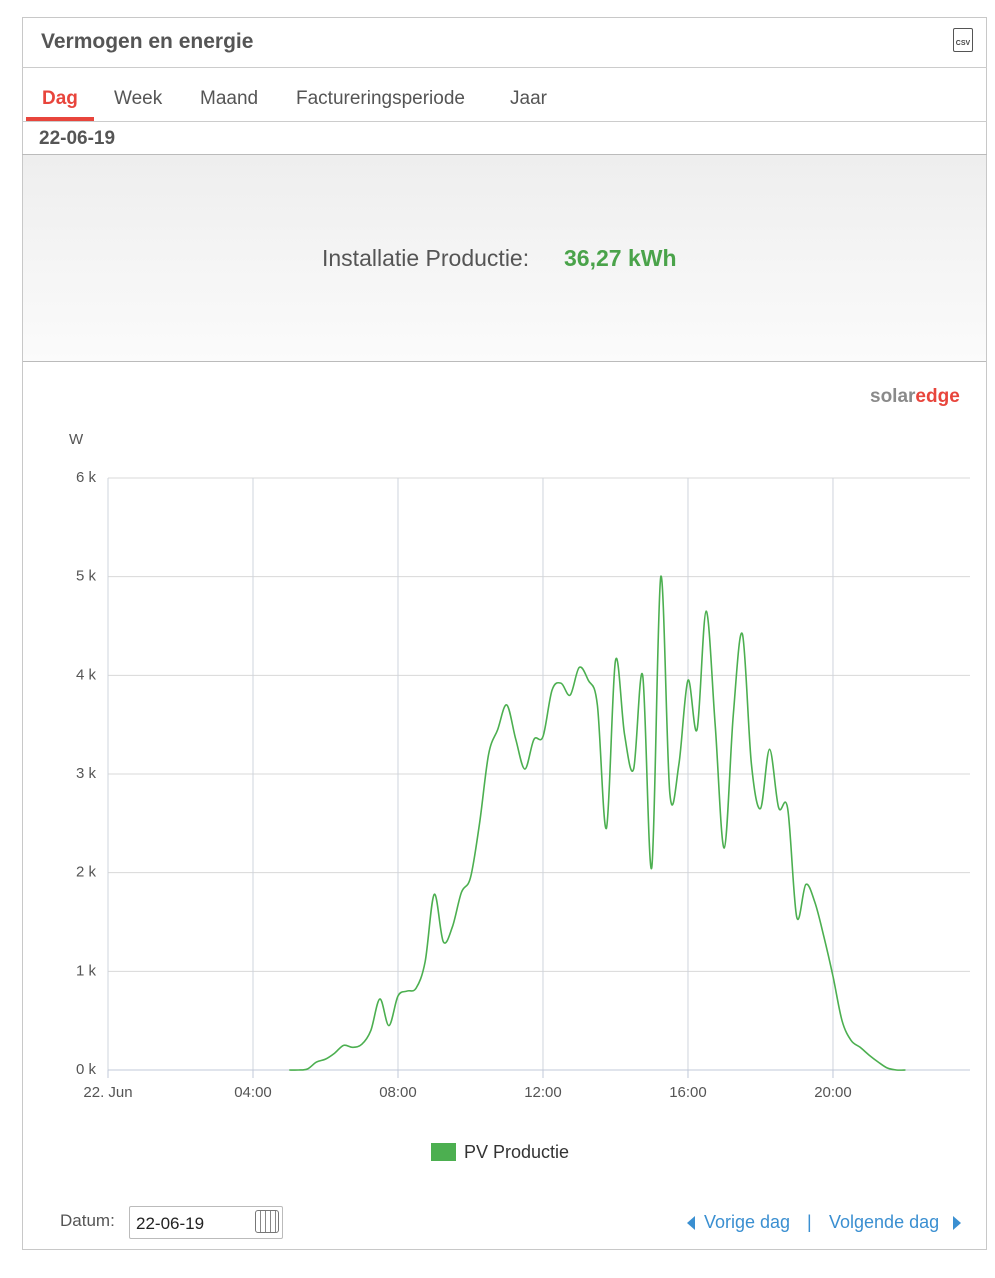 This screenshot has width=995, height=1278. What do you see at coordinates (60, 119) in the screenshot?
I see `active-tab-indicator` at bounding box center [60, 119].